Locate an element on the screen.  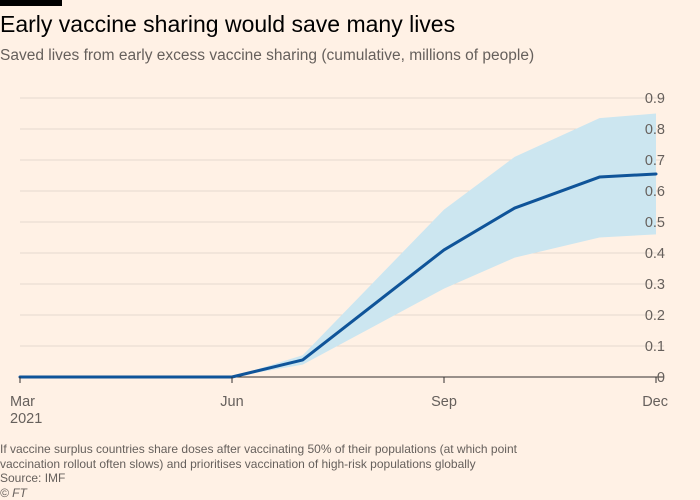
x-tick-label: Dec is located at coordinates (655, 402).